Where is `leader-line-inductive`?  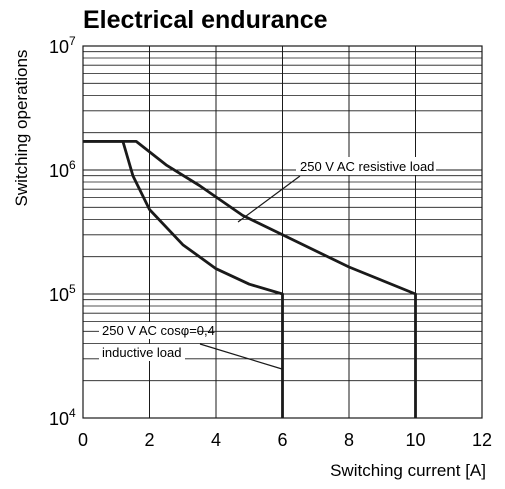
leader-line-inductive is located at coordinates (241, 356).